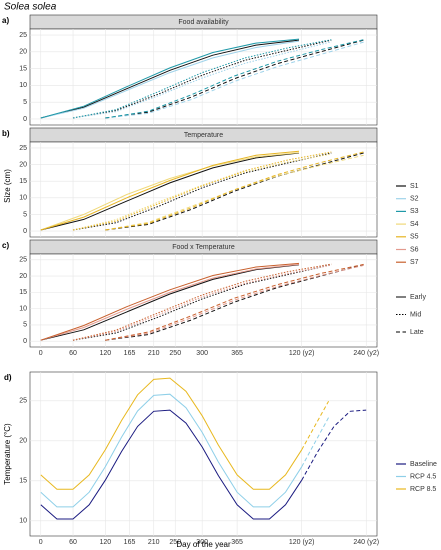  I want to click on panel-label: c), so click(5, 245).